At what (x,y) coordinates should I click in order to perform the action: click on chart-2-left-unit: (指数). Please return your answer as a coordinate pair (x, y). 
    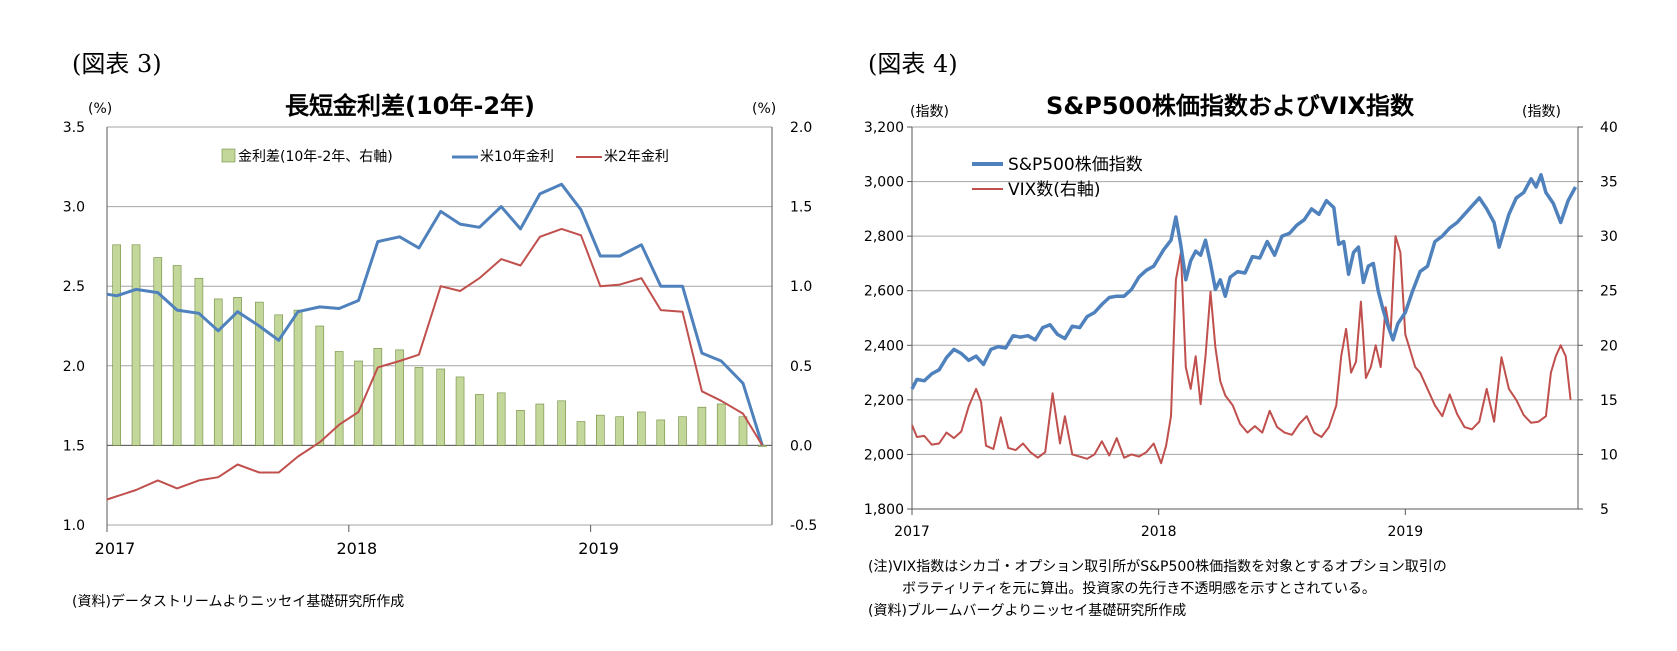
    Looking at the image, I should click on (929, 112).